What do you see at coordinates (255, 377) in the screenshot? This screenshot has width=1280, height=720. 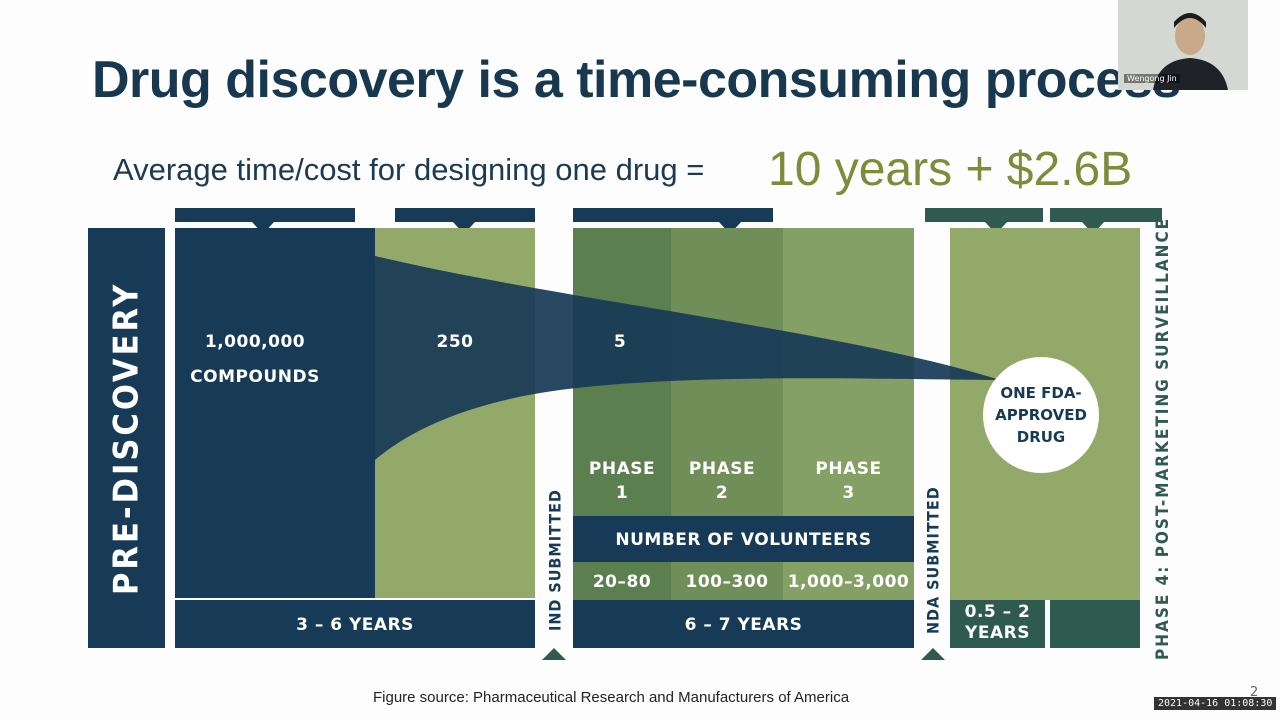 I see `compounds-label: COMPOUNDS` at bounding box center [255, 377].